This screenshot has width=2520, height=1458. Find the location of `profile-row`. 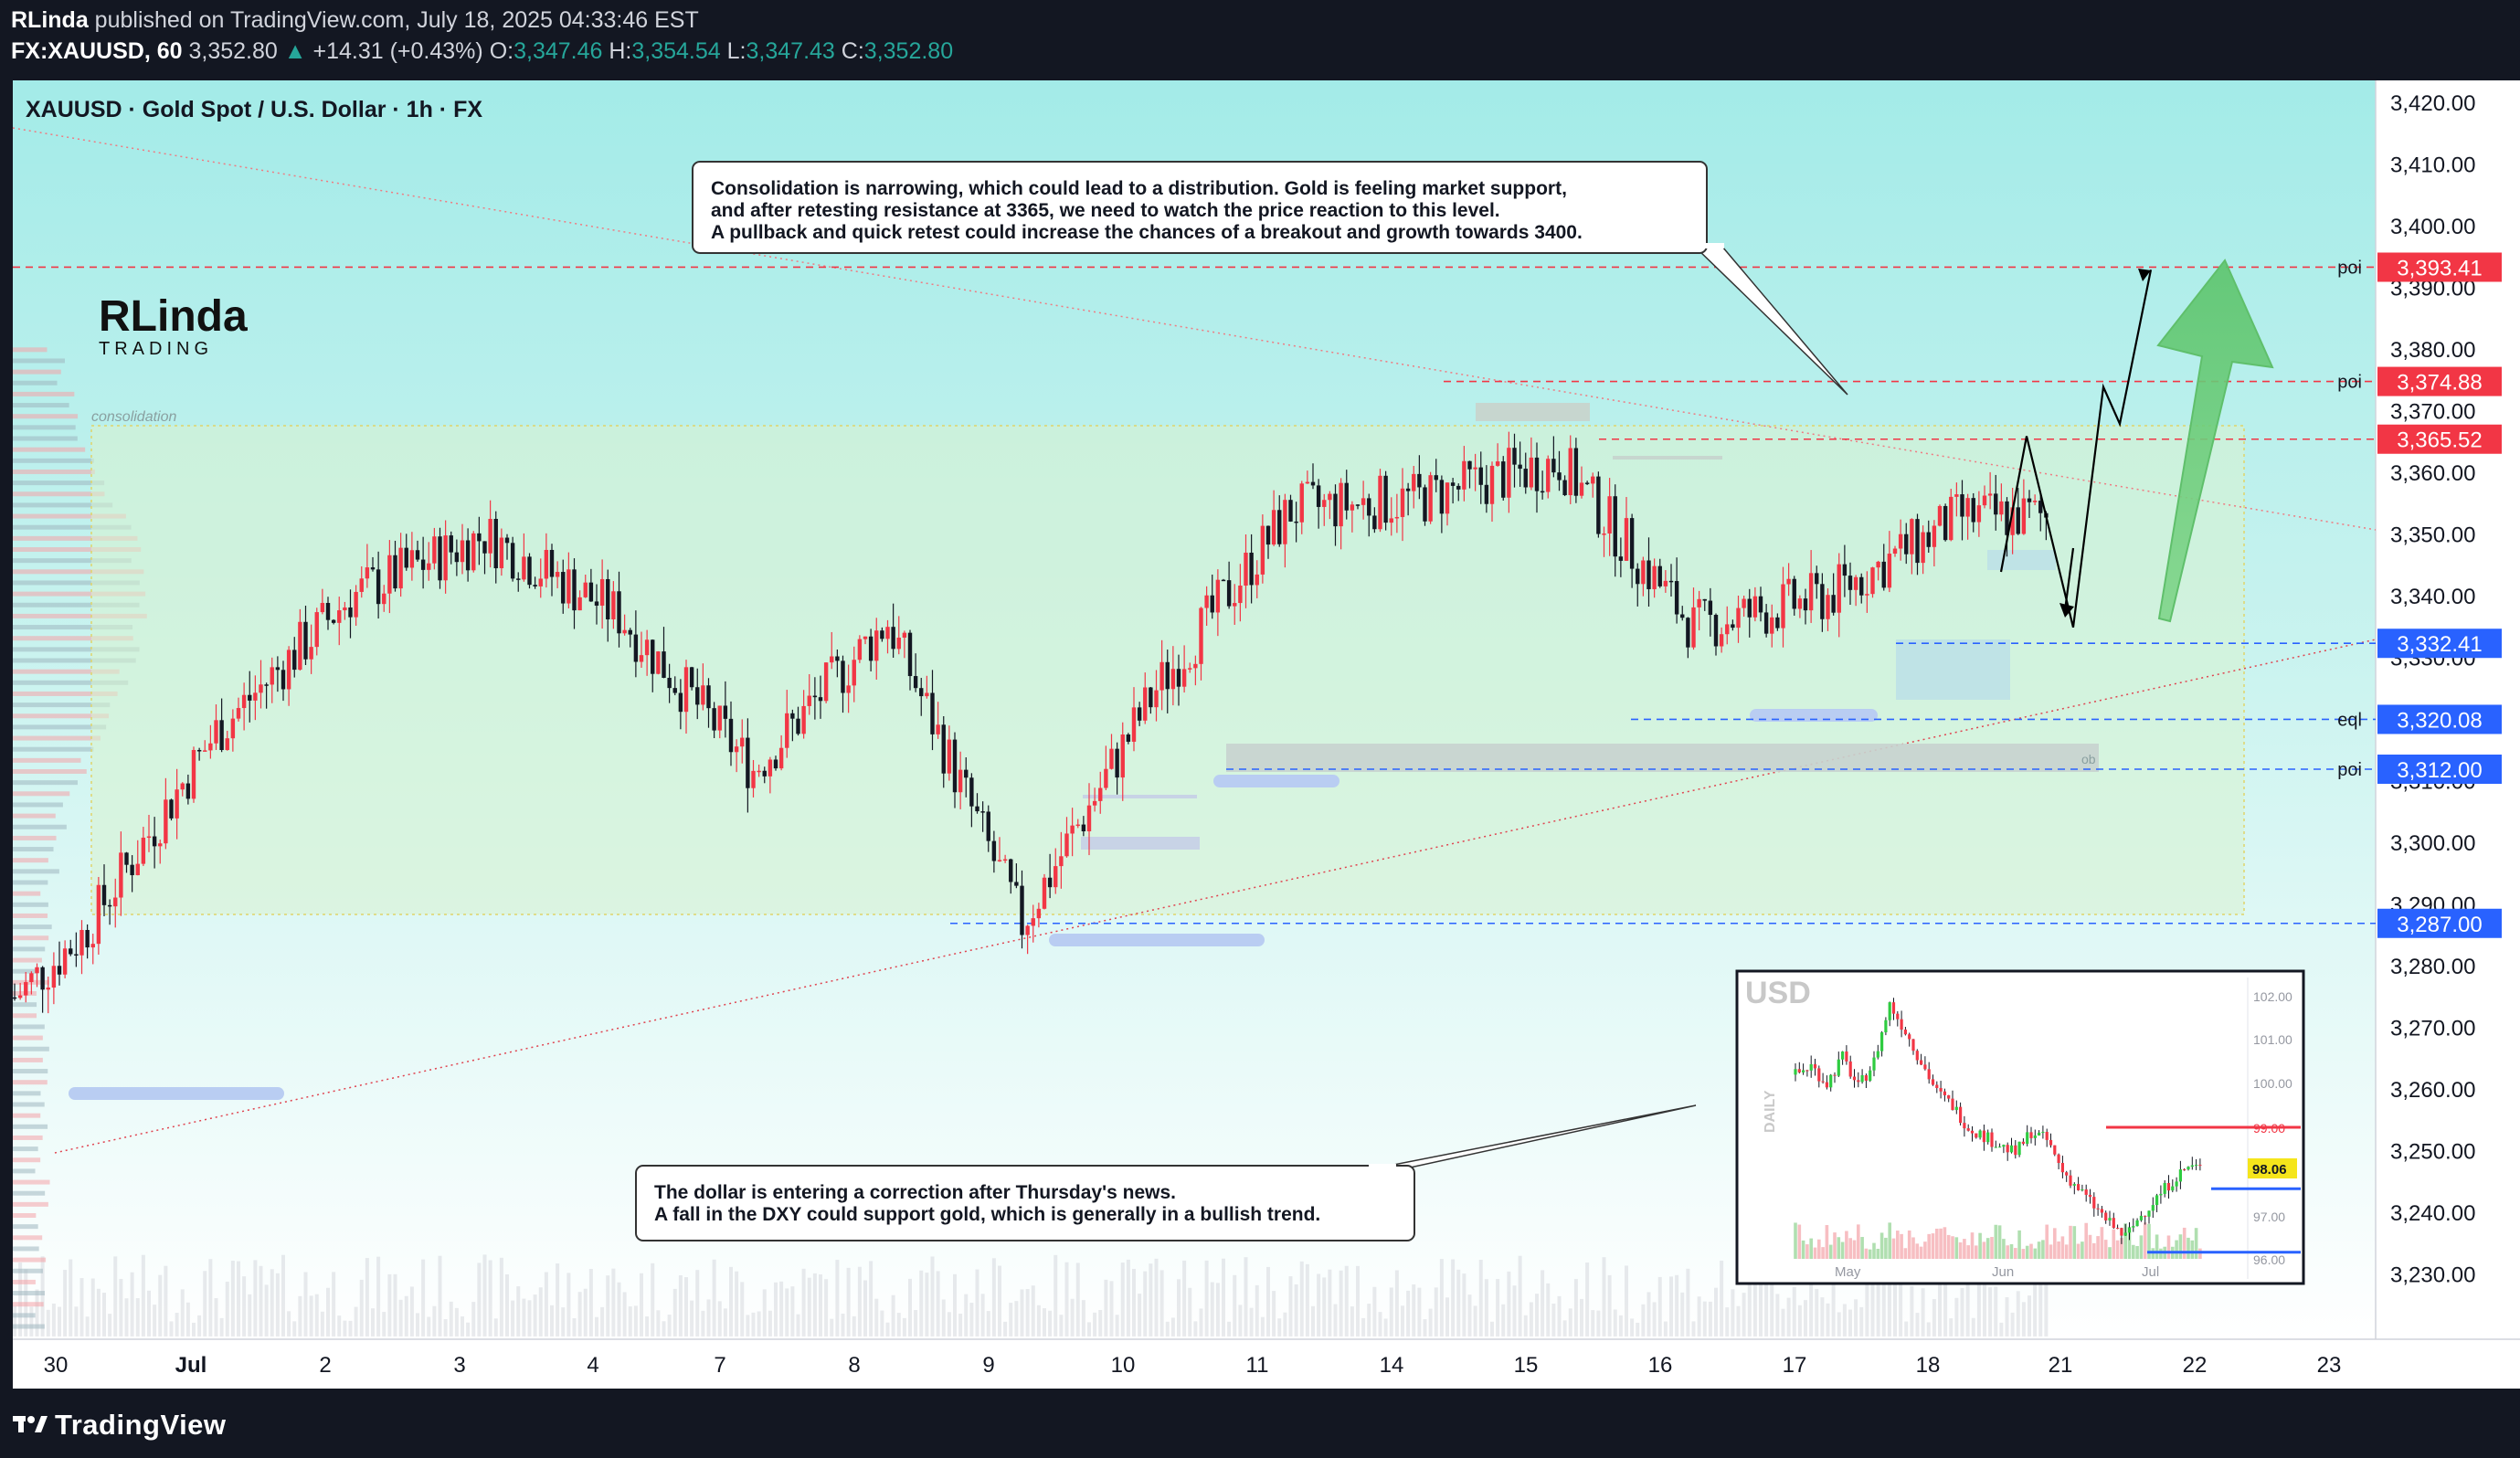

profile-row is located at coordinates (25, 971).